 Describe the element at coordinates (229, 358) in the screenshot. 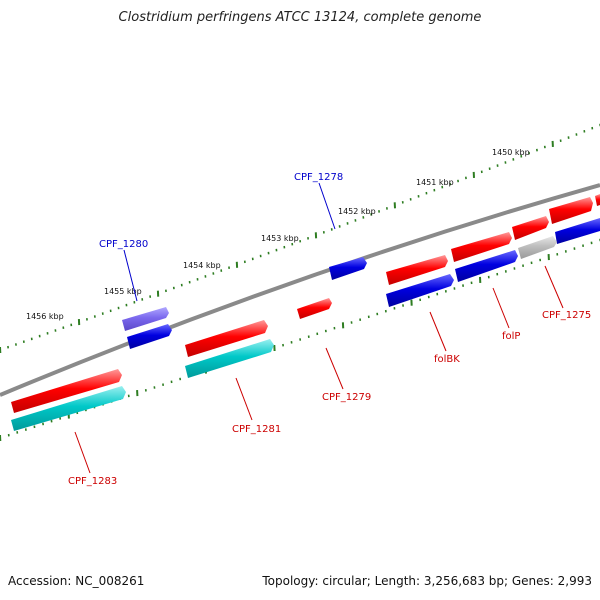

I see `gene-arrow-cpf-1281-rna` at that location.